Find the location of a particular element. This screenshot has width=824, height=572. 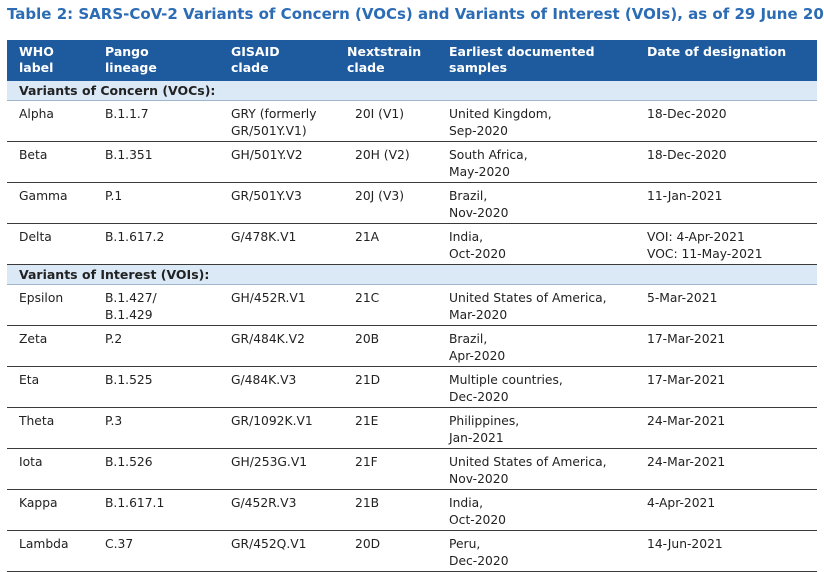

cell-nextstrain-clade: 21C is located at coordinates (382, 305).